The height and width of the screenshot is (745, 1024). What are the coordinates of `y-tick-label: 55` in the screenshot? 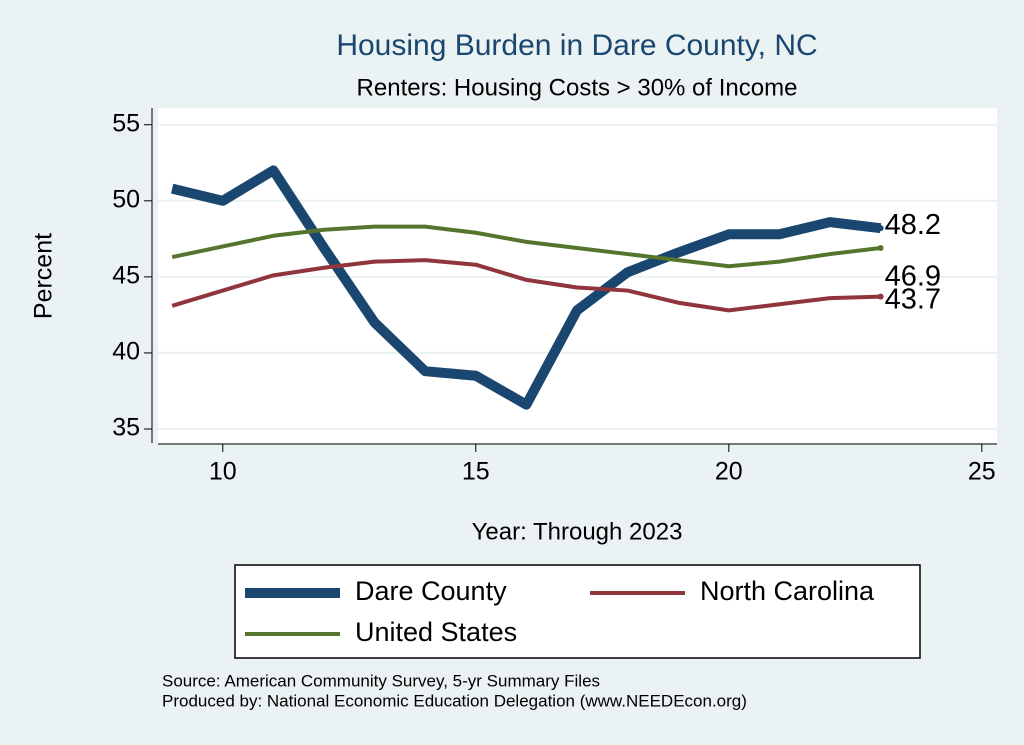 It's located at (126, 123).